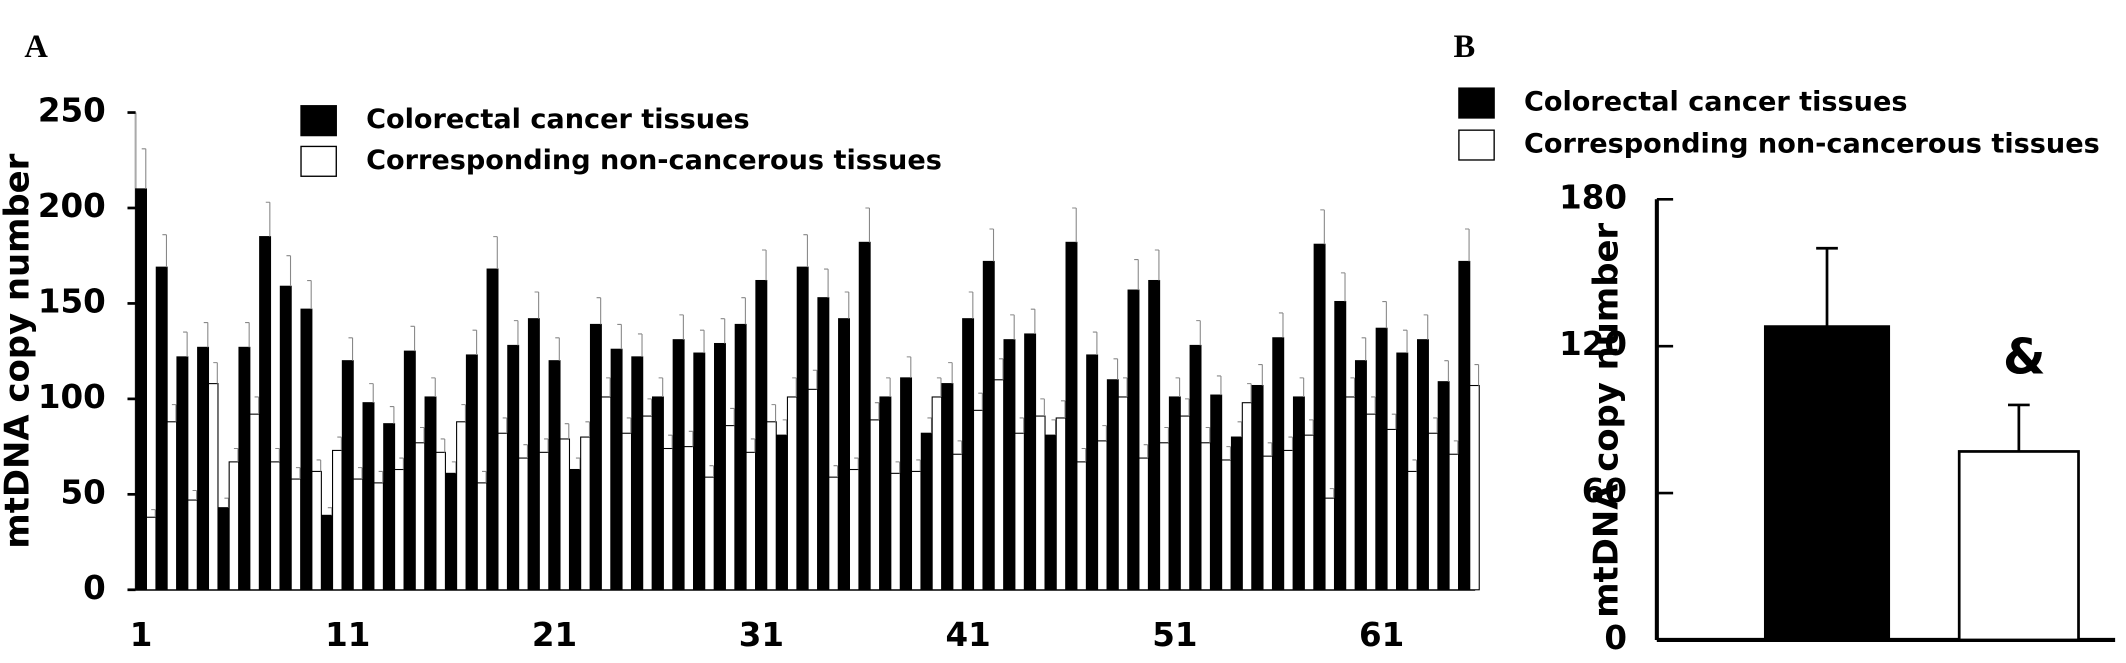 Image resolution: width=2126 pixels, height=663 pixels. I want to click on x-tick-label: 1, so click(141, 635).